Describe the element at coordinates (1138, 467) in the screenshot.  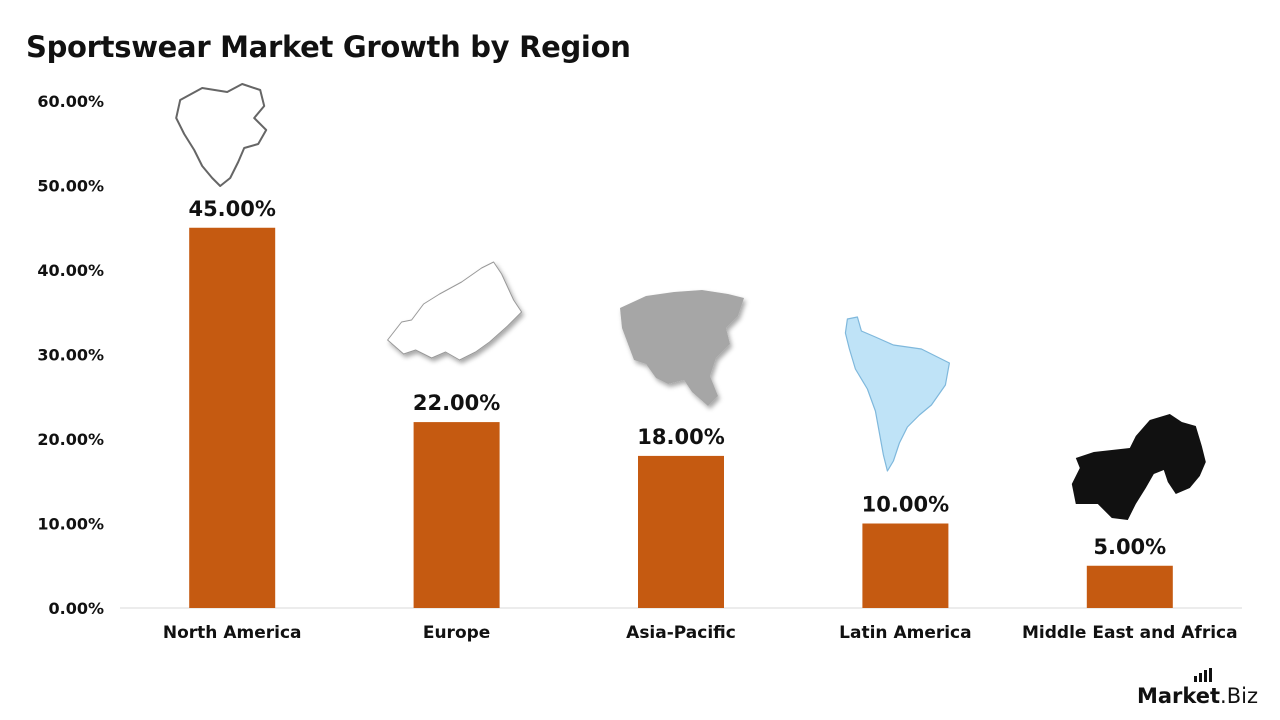
I see `middle-east-africa-map-icon` at that location.